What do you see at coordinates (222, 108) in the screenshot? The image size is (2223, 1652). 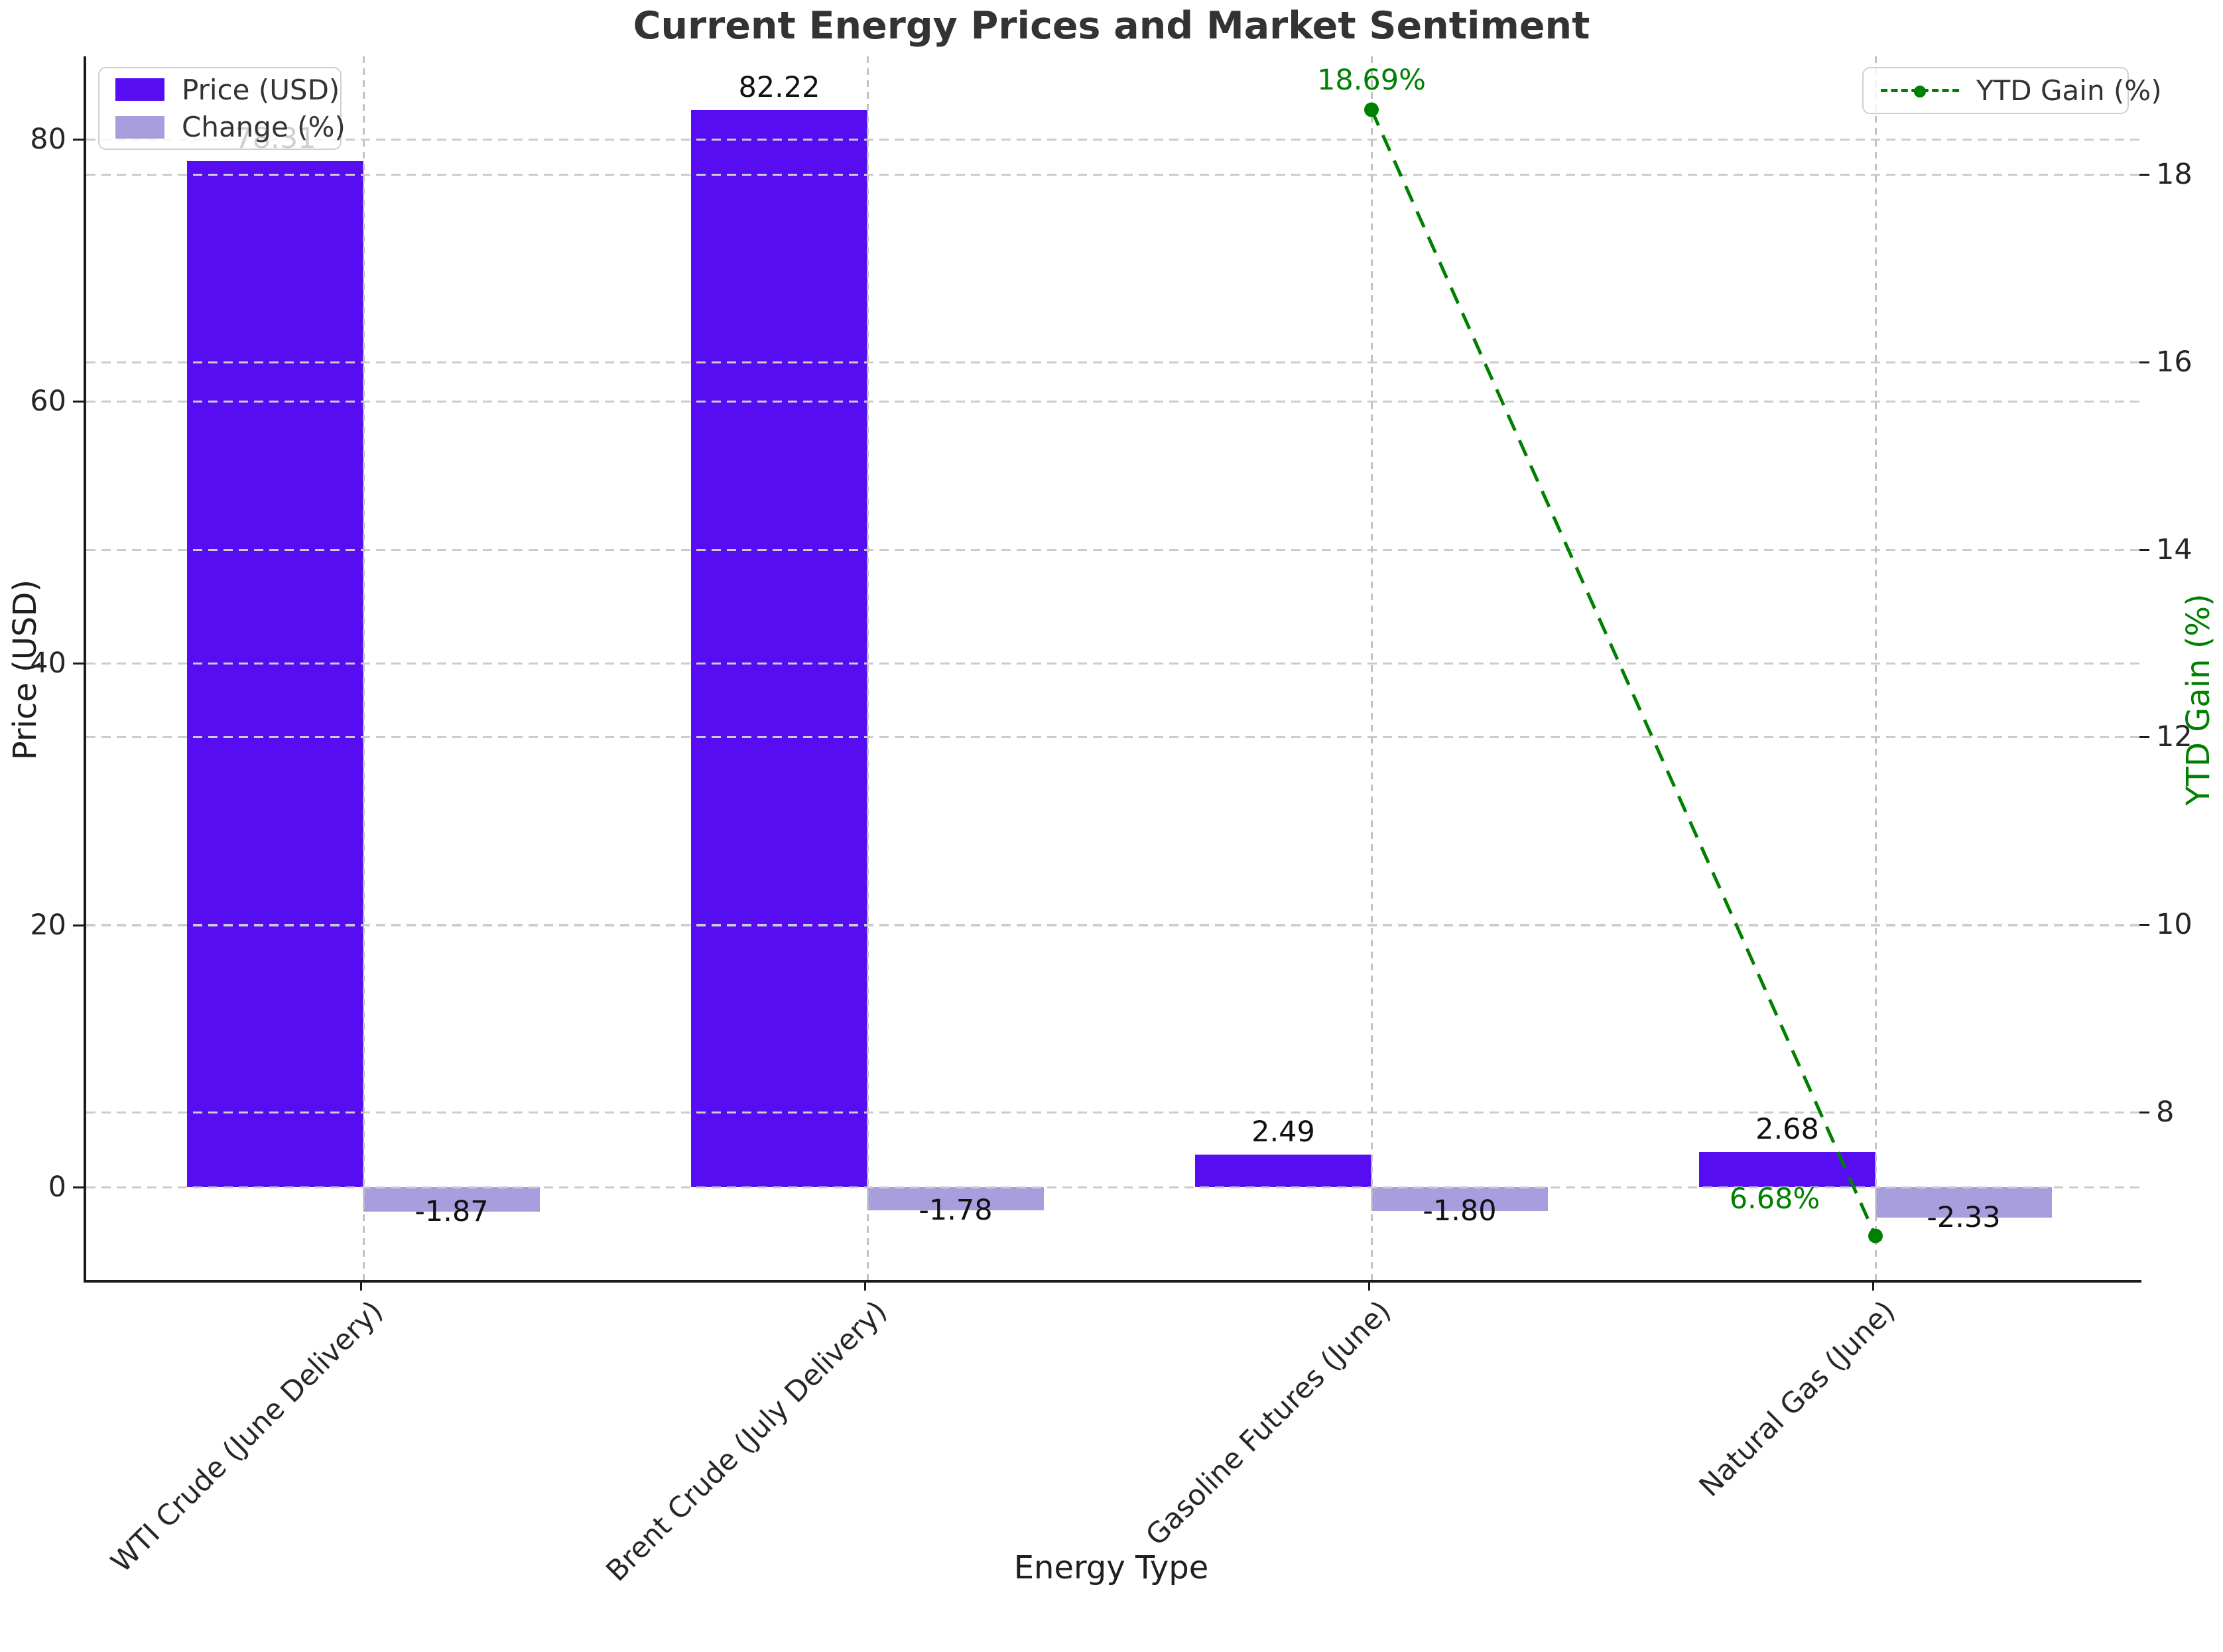 I see `legend-bars: Price (USD) Change (%)` at bounding box center [222, 108].